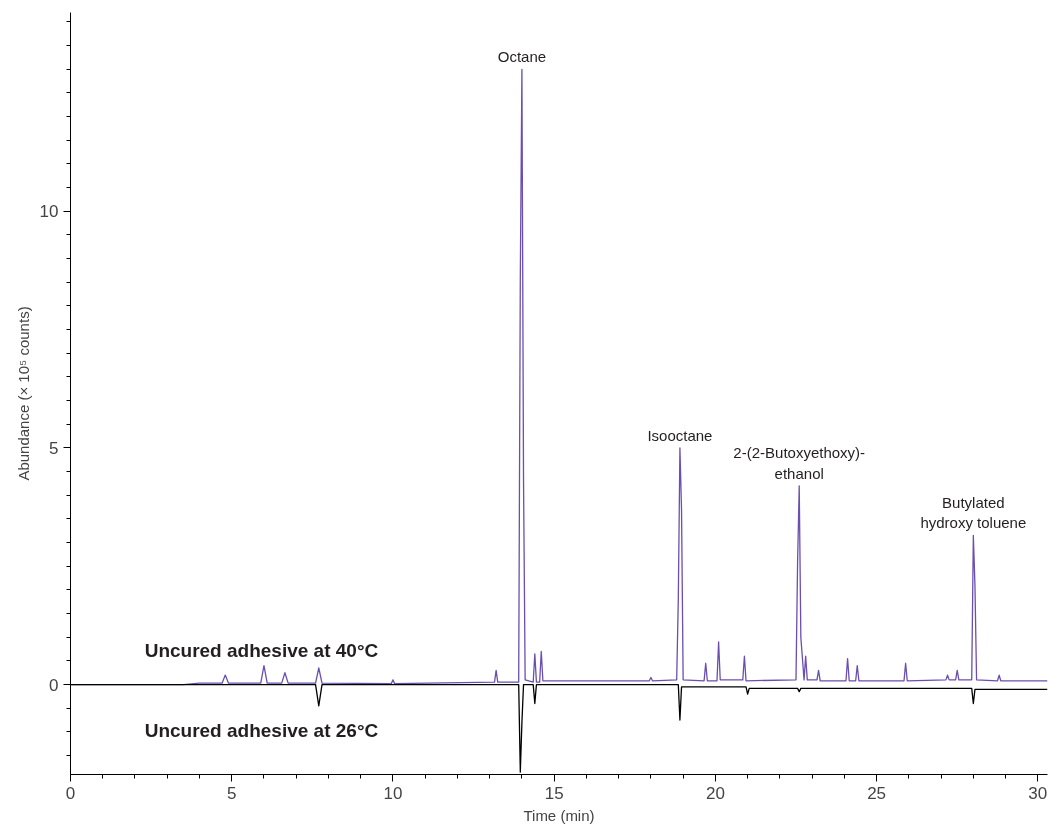  I want to click on annotation: Butylated hydroxy toluene, so click(973, 513).